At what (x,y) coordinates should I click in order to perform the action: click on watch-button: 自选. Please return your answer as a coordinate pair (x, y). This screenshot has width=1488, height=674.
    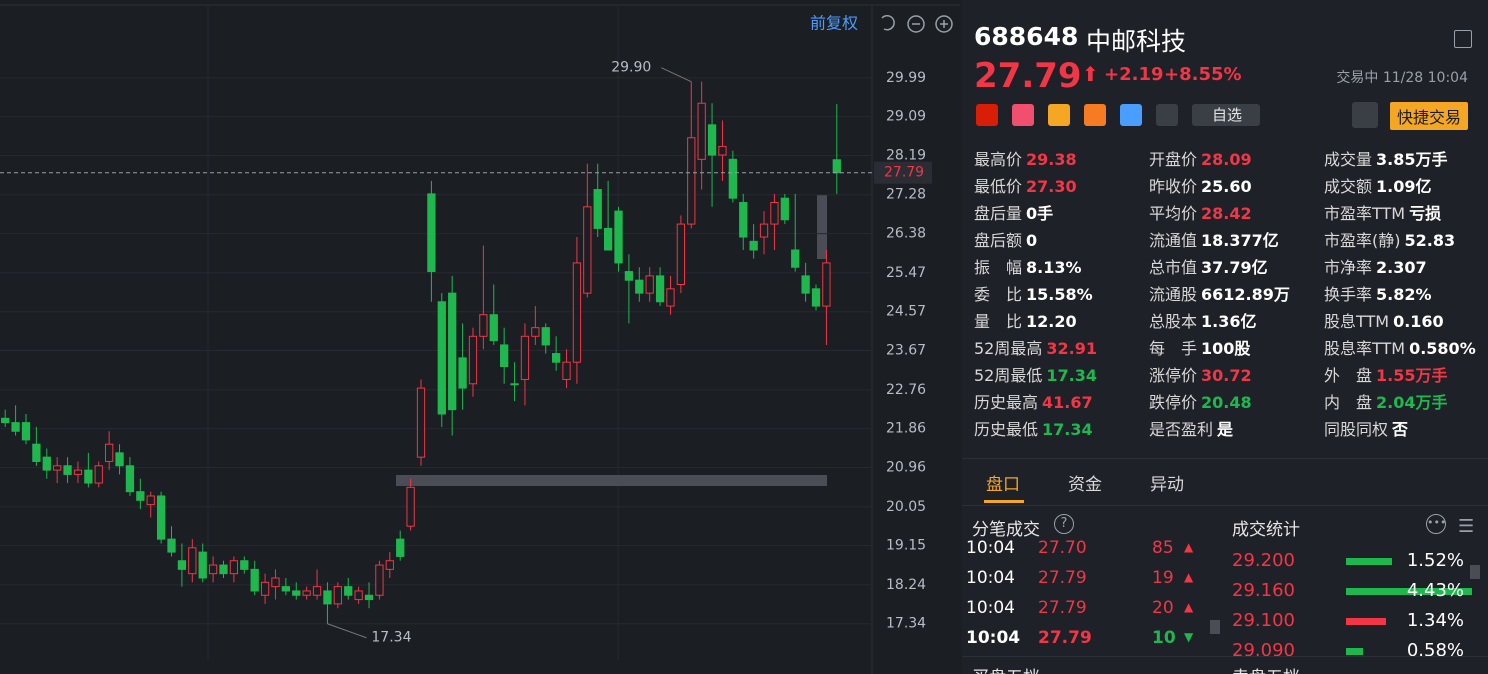
    Looking at the image, I should click on (1226, 115).